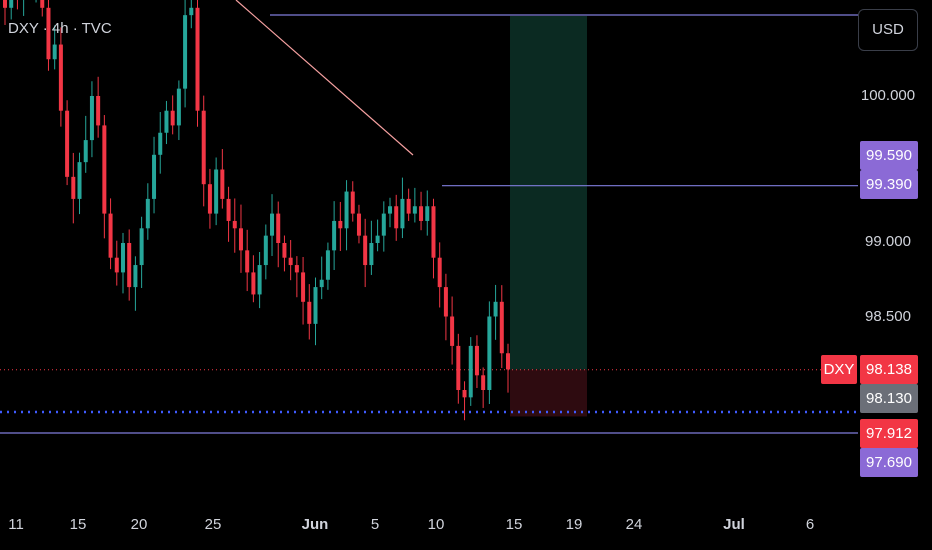  Describe the element at coordinates (839, 369) in the screenshot. I see `symbol-tag: DXY` at that location.